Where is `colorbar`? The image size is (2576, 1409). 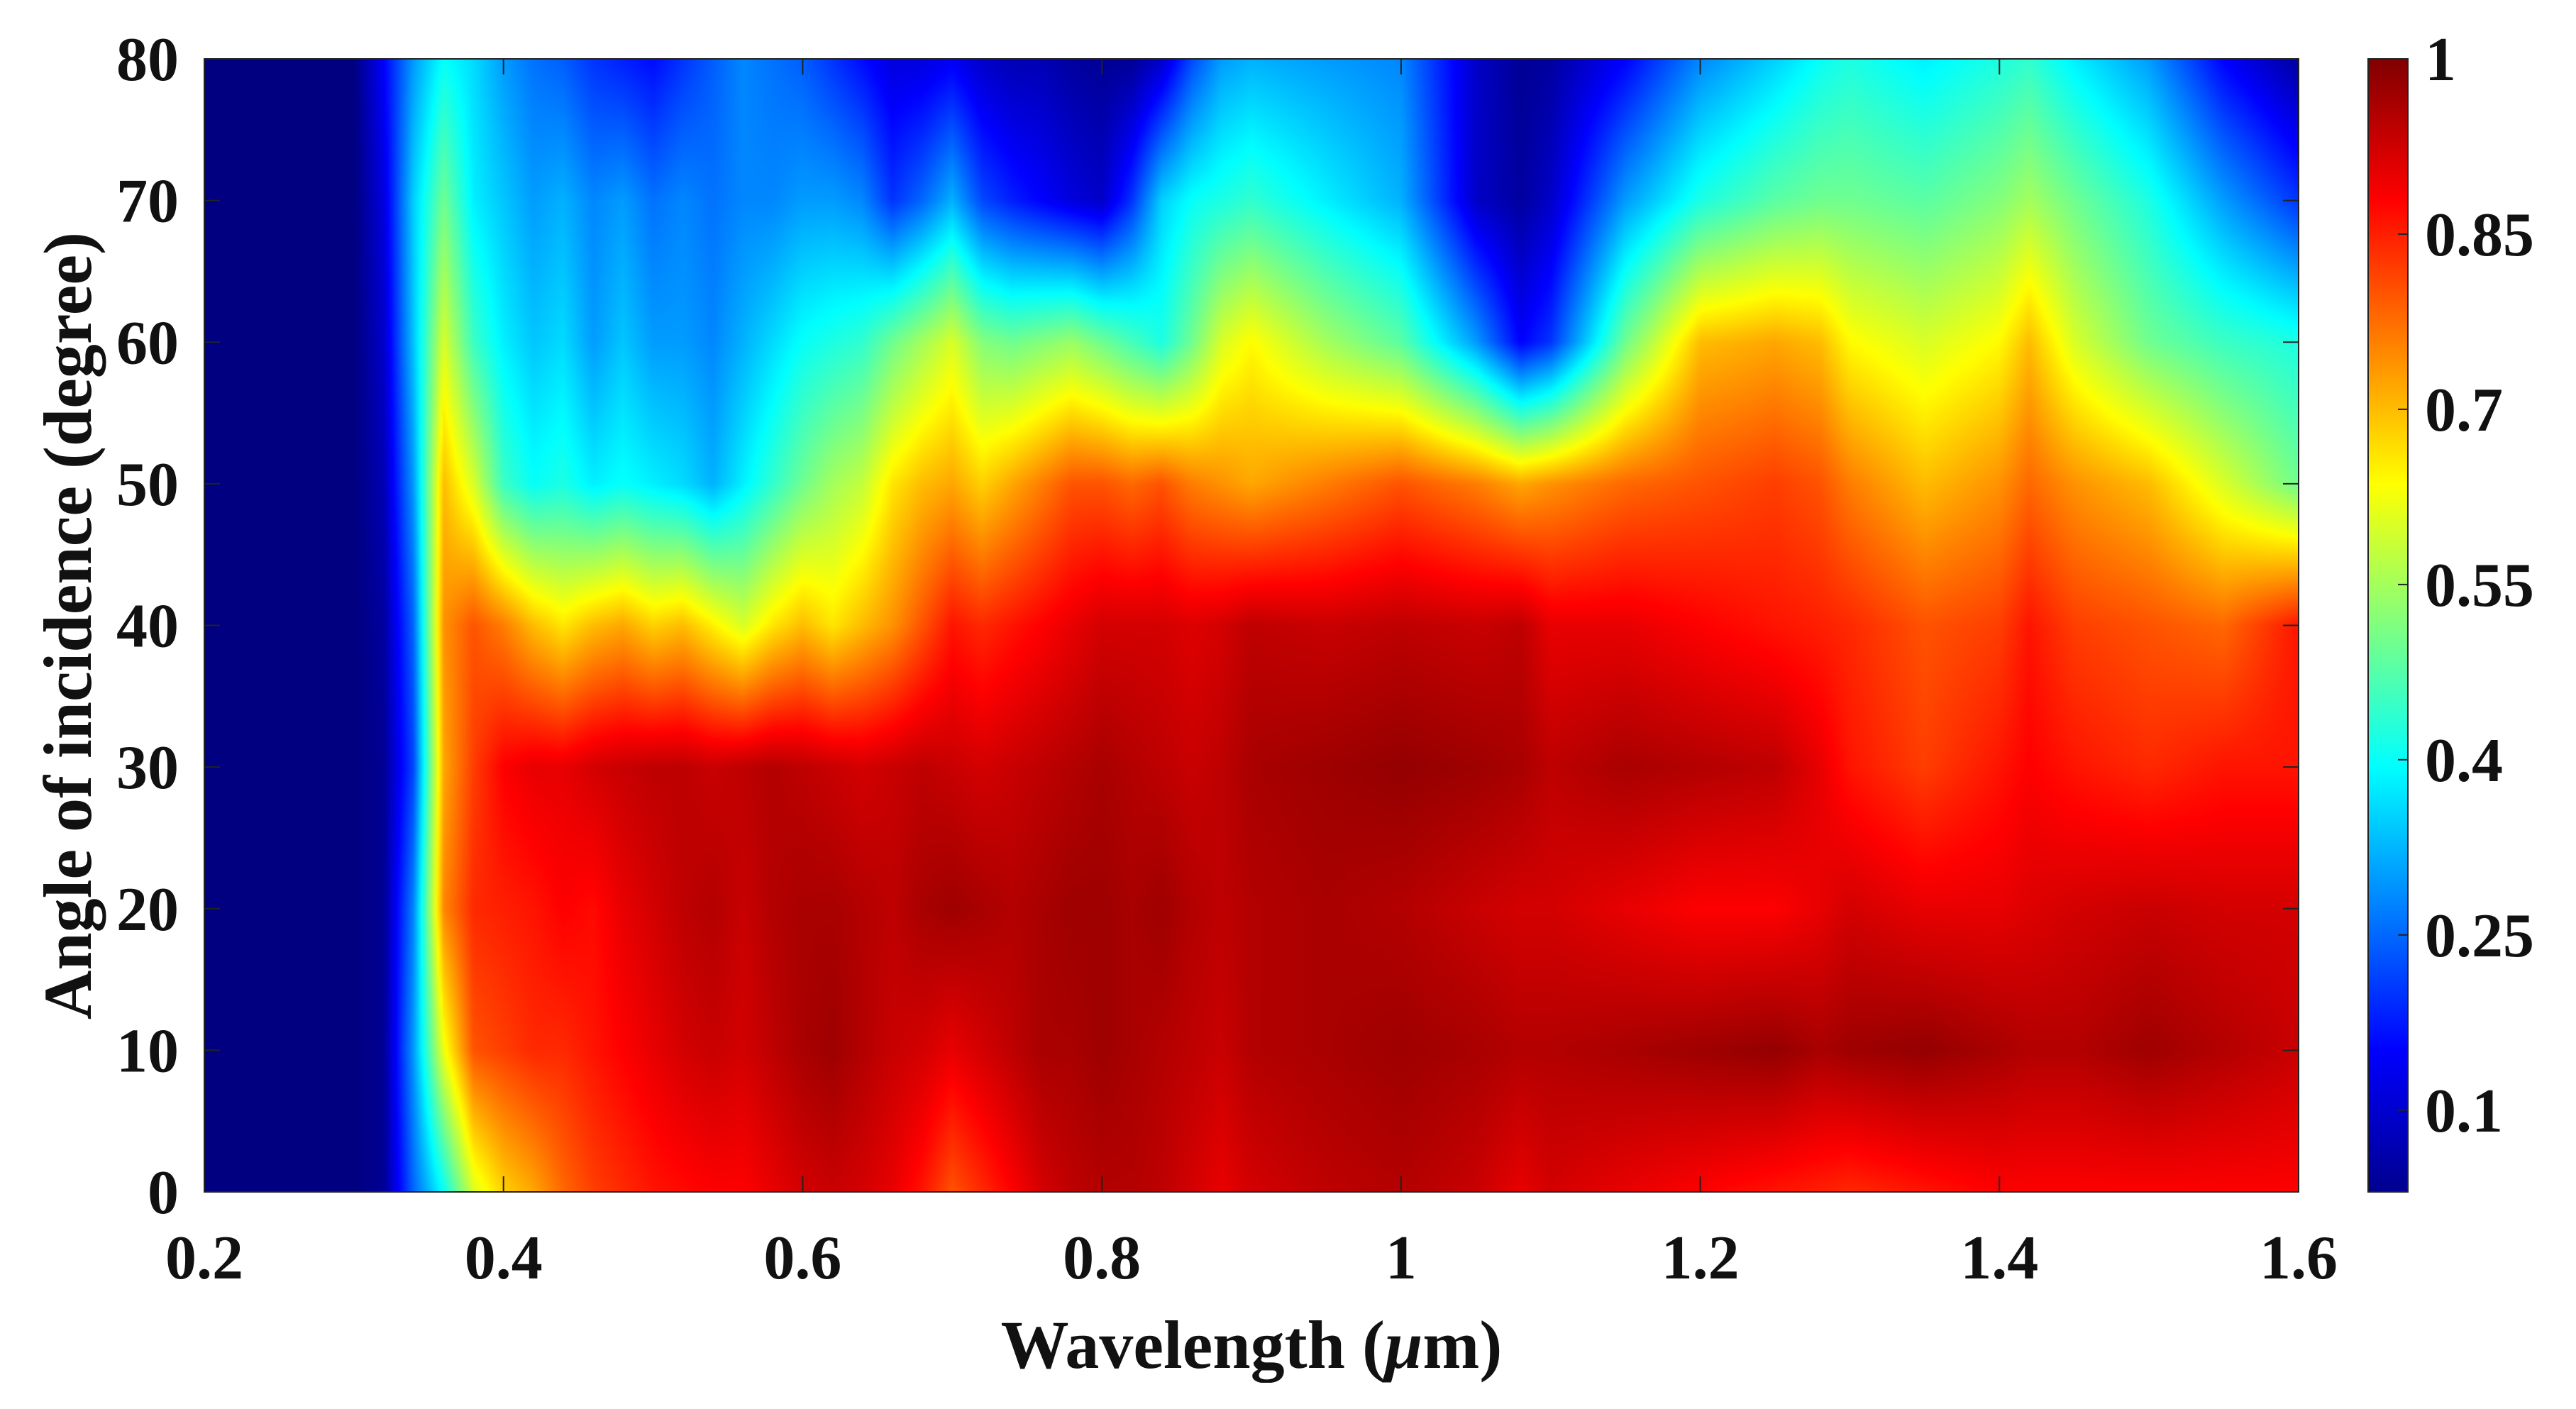 colorbar is located at coordinates (2388, 625).